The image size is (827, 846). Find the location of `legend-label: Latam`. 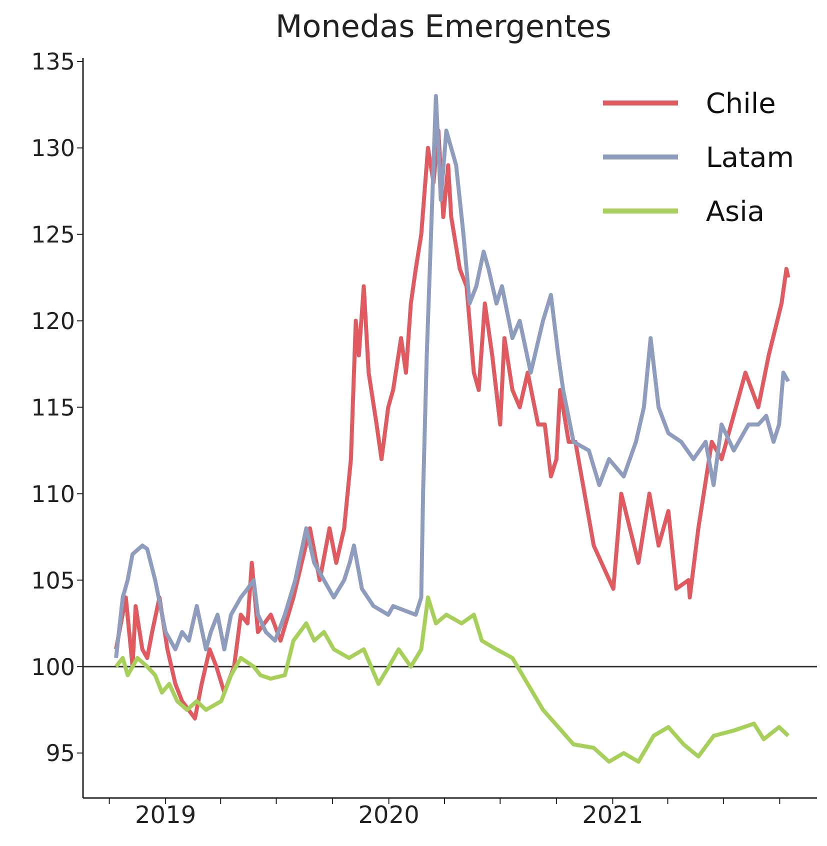

legend-label: Latam is located at coordinates (750, 157).